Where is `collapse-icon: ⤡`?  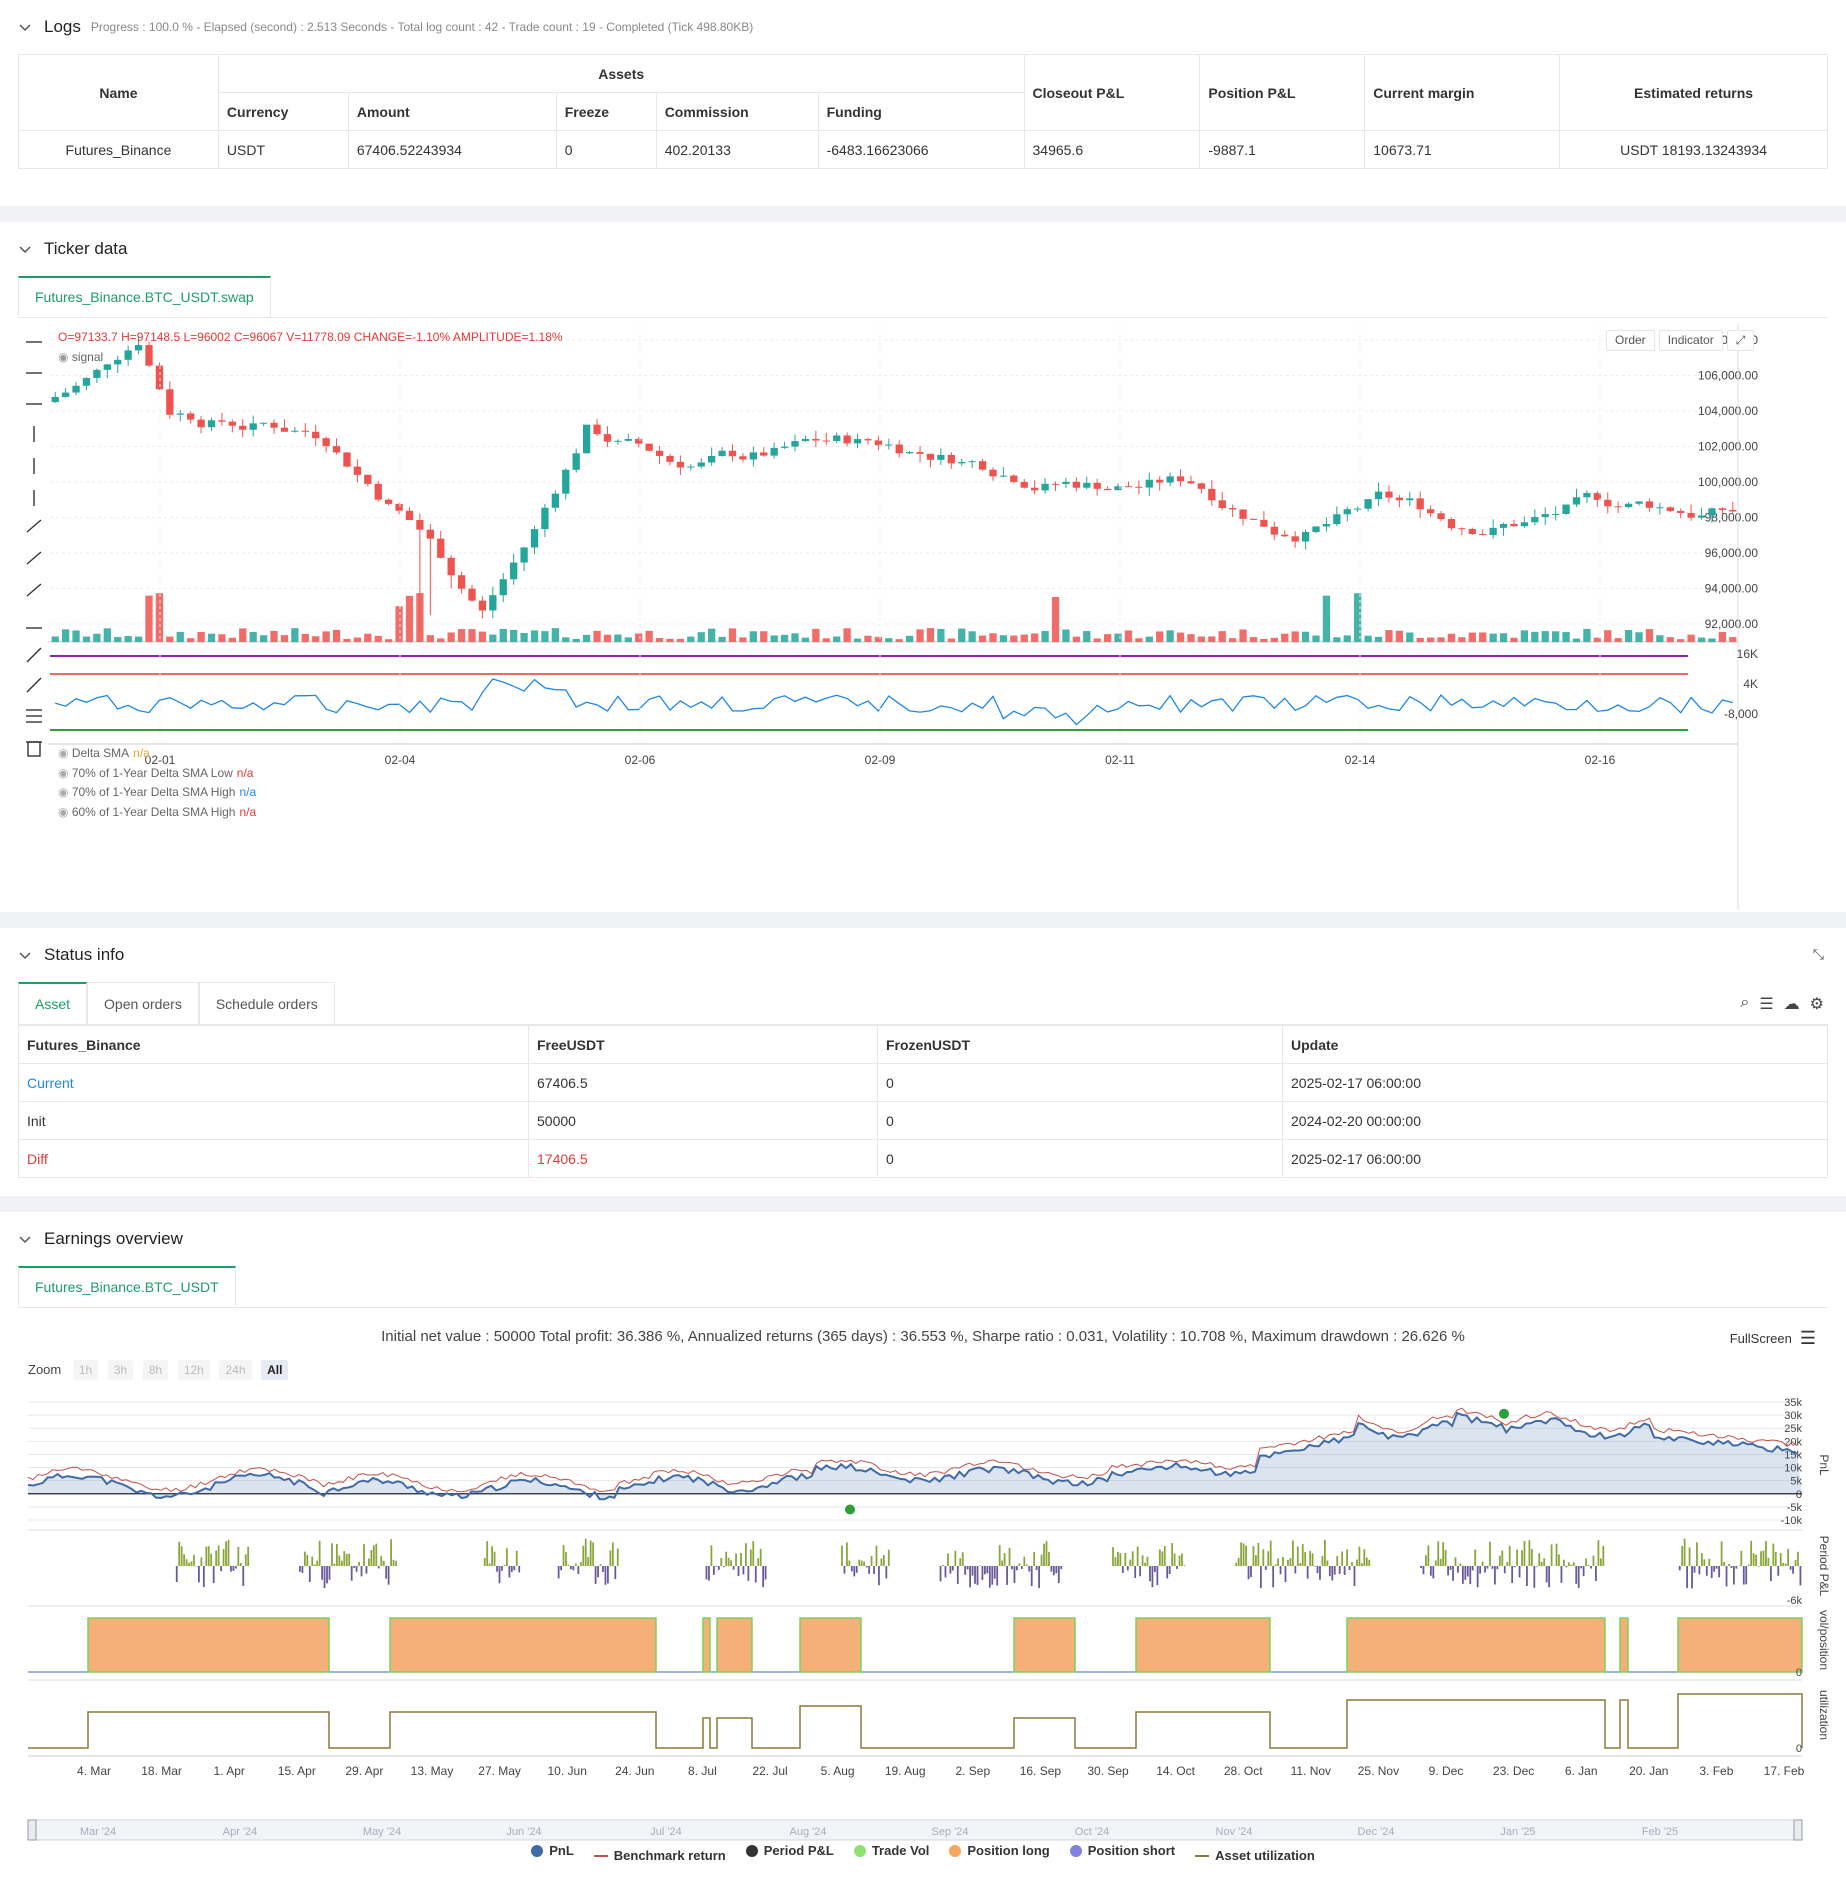
collapse-icon: ⤡ is located at coordinates (1818, 954).